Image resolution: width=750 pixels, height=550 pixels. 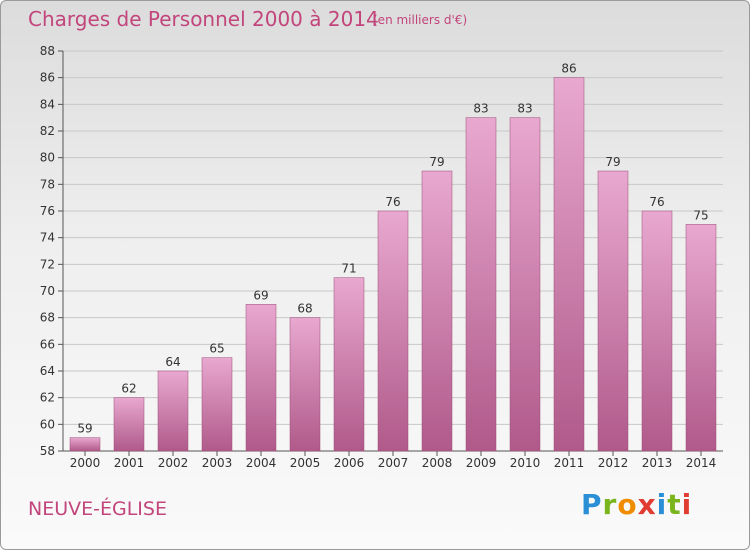 What do you see at coordinates (349, 463) in the screenshot?
I see `x-tick-label: 2006` at bounding box center [349, 463].